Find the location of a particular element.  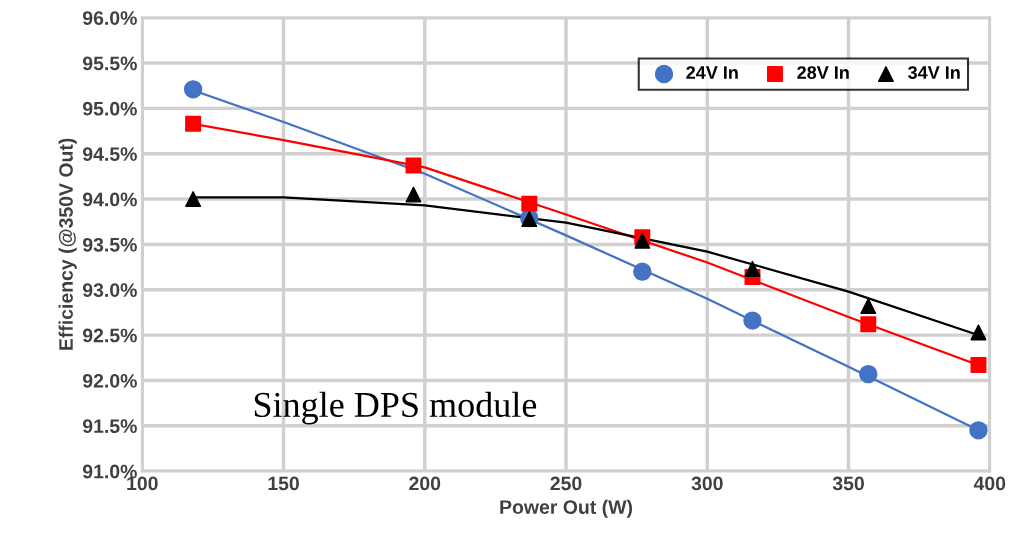

legend-label: 24V In is located at coordinates (712, 72).